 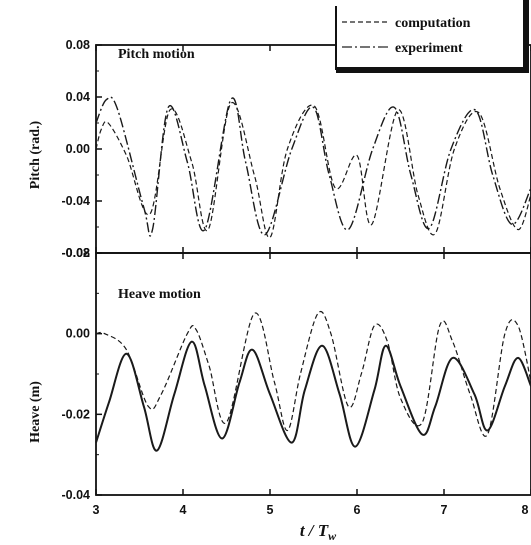 I want to click on heave-y-axis-label: Heave (m), so click(x=35, y=412).